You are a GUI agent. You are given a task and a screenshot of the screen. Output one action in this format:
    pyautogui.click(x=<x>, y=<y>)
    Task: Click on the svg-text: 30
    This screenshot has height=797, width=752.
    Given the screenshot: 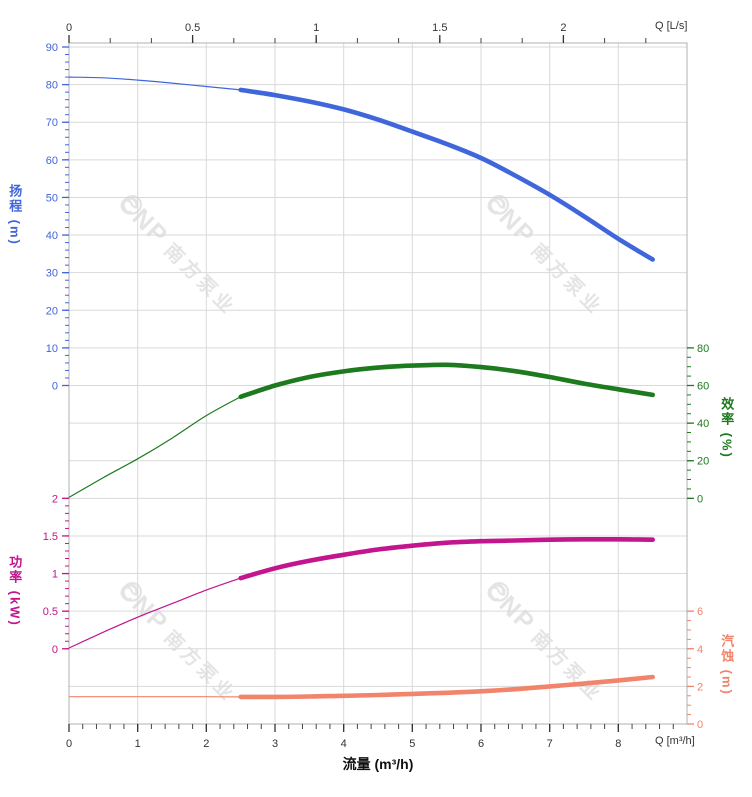 What is the action you would take?
    pyautogui.click(x=52, y=274)
    